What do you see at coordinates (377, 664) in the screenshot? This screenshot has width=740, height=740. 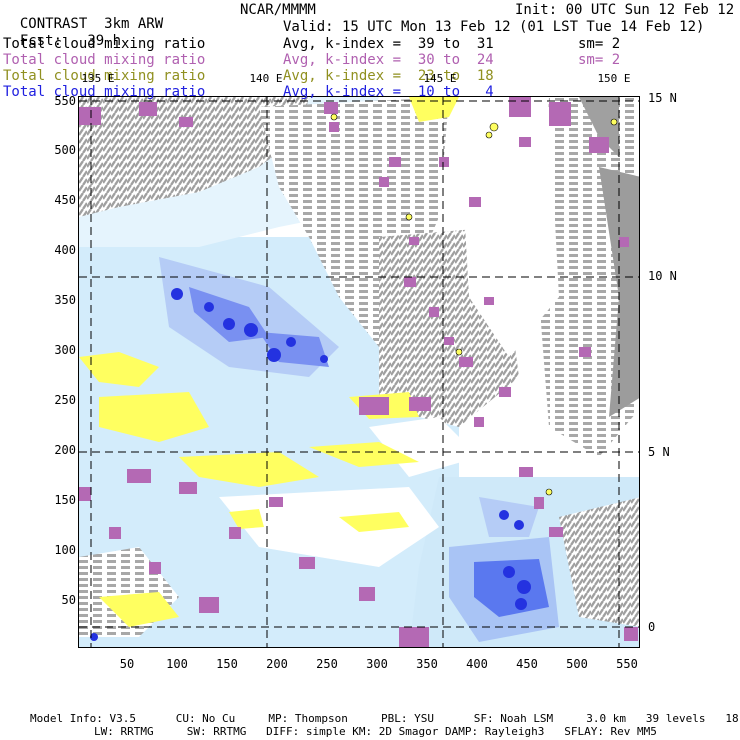 I see `x-tick-label: 300` at bounding box center [377, 664].